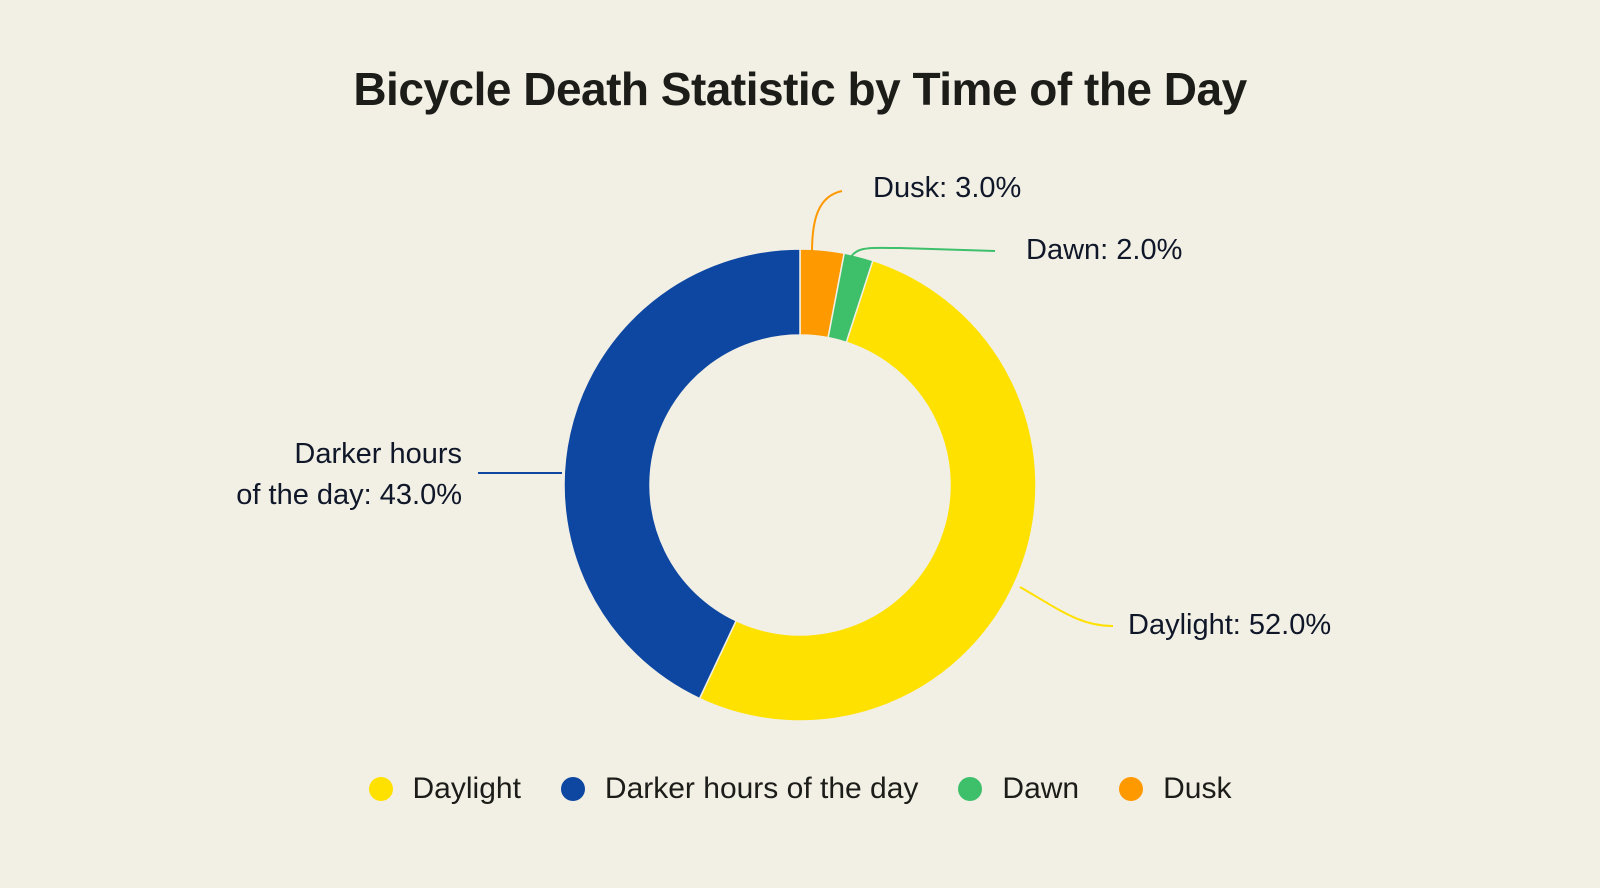 The height and width of the screenshot is (888, 1600). Describe the element at coordinates (827, 221) in the screenshot. I see `dusk-leader-line` at that location.